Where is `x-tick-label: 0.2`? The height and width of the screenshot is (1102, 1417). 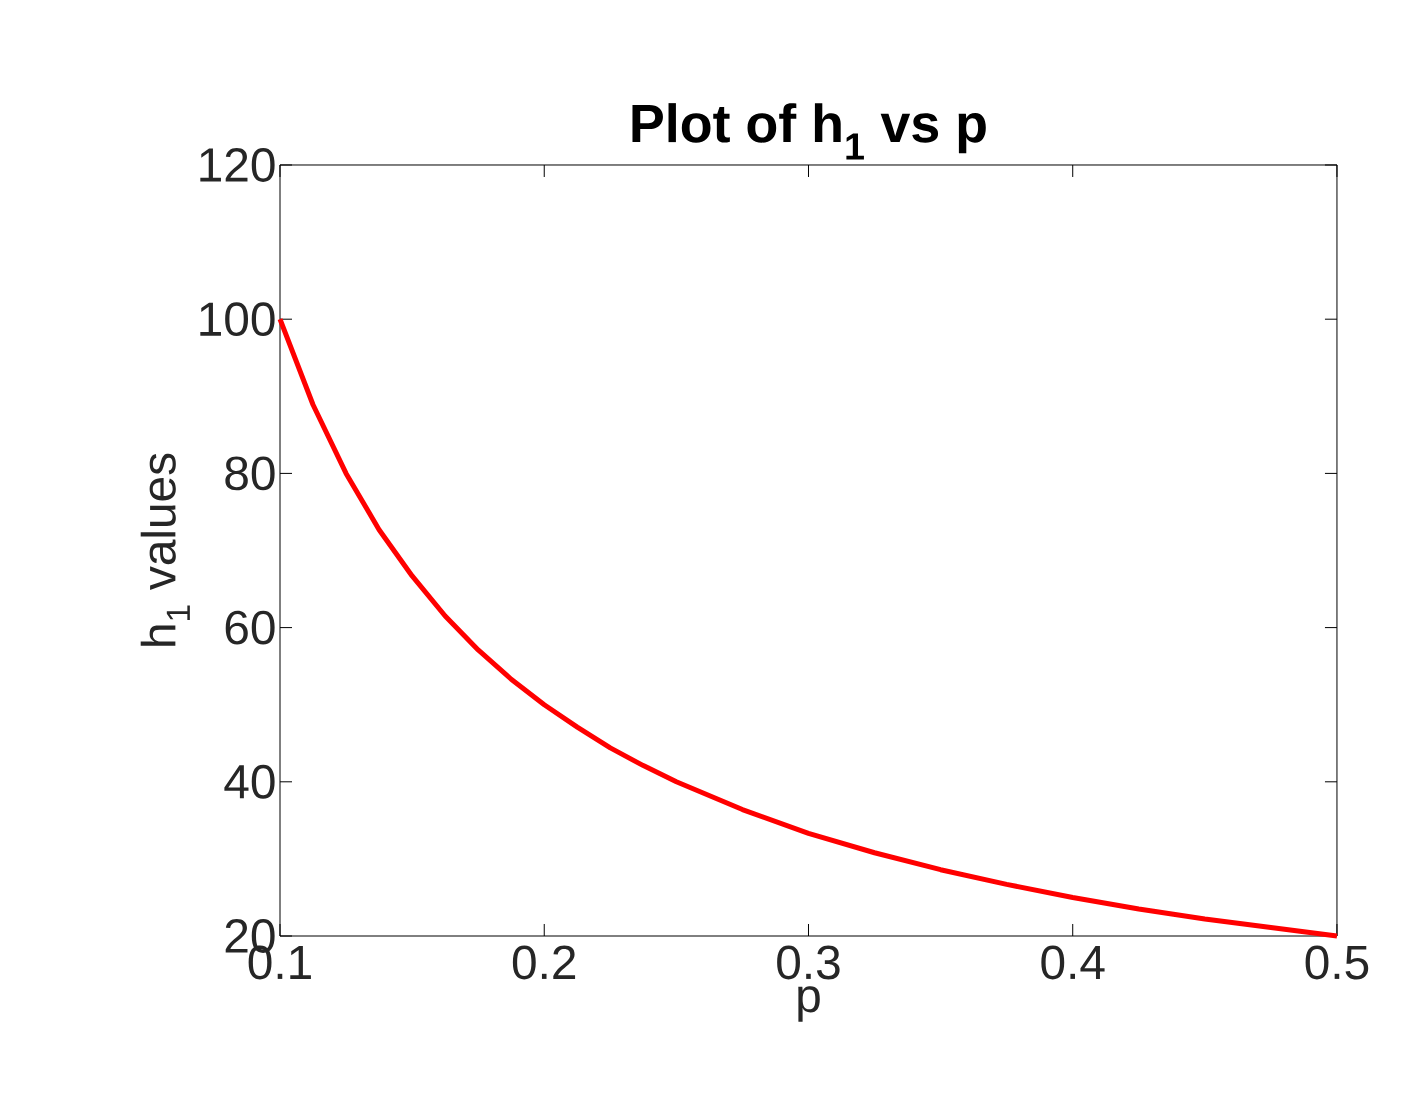 x-tick-label: 0.2 is located at coordinates (544, 962).